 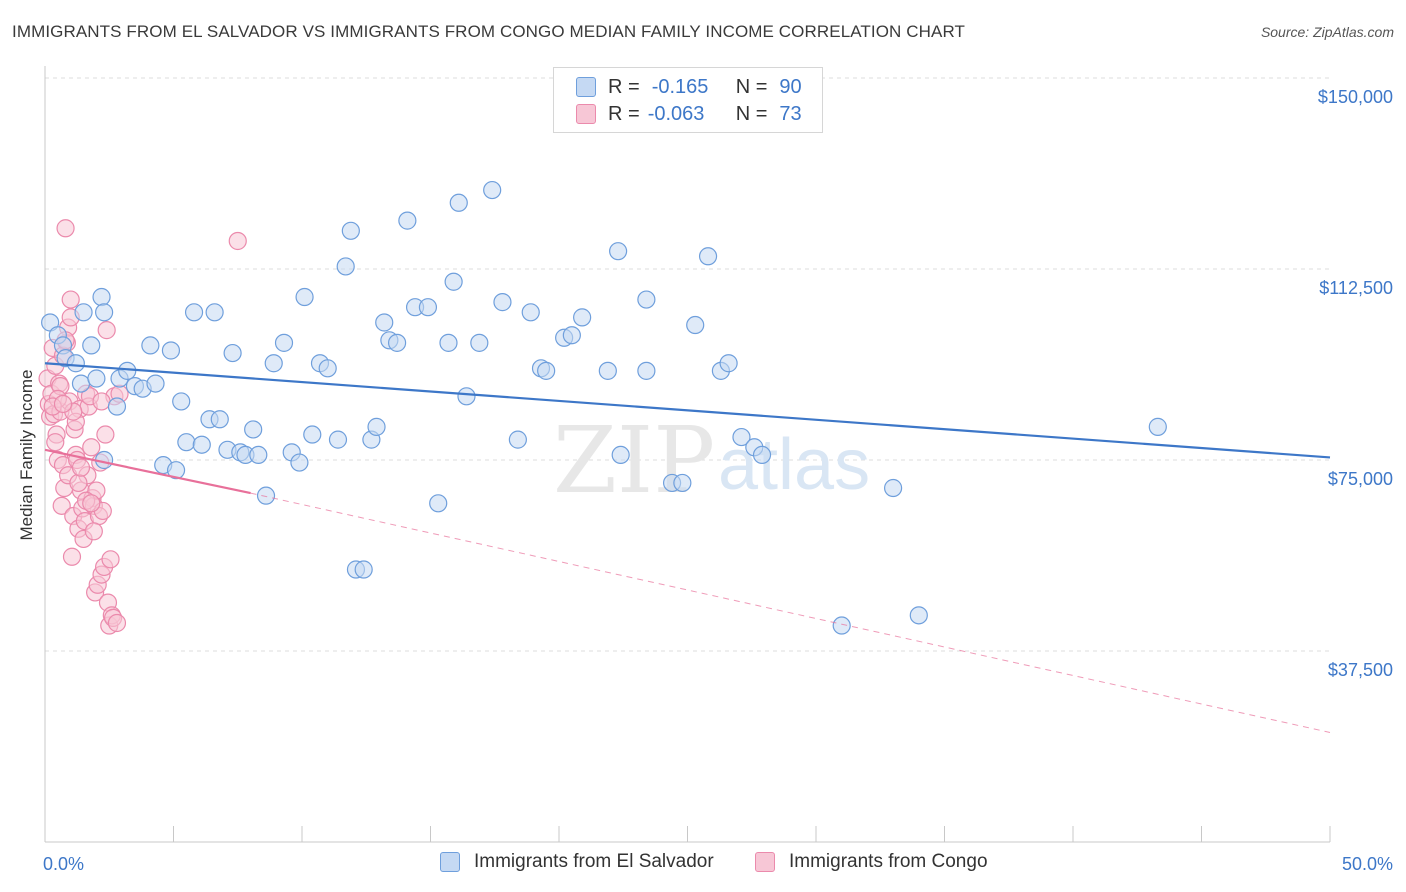 What do you see at coordinates (1327, 32) in the screenshot?
I see `source-label: Source: ZipAtlas.com` at bounding box center [1327, 32].